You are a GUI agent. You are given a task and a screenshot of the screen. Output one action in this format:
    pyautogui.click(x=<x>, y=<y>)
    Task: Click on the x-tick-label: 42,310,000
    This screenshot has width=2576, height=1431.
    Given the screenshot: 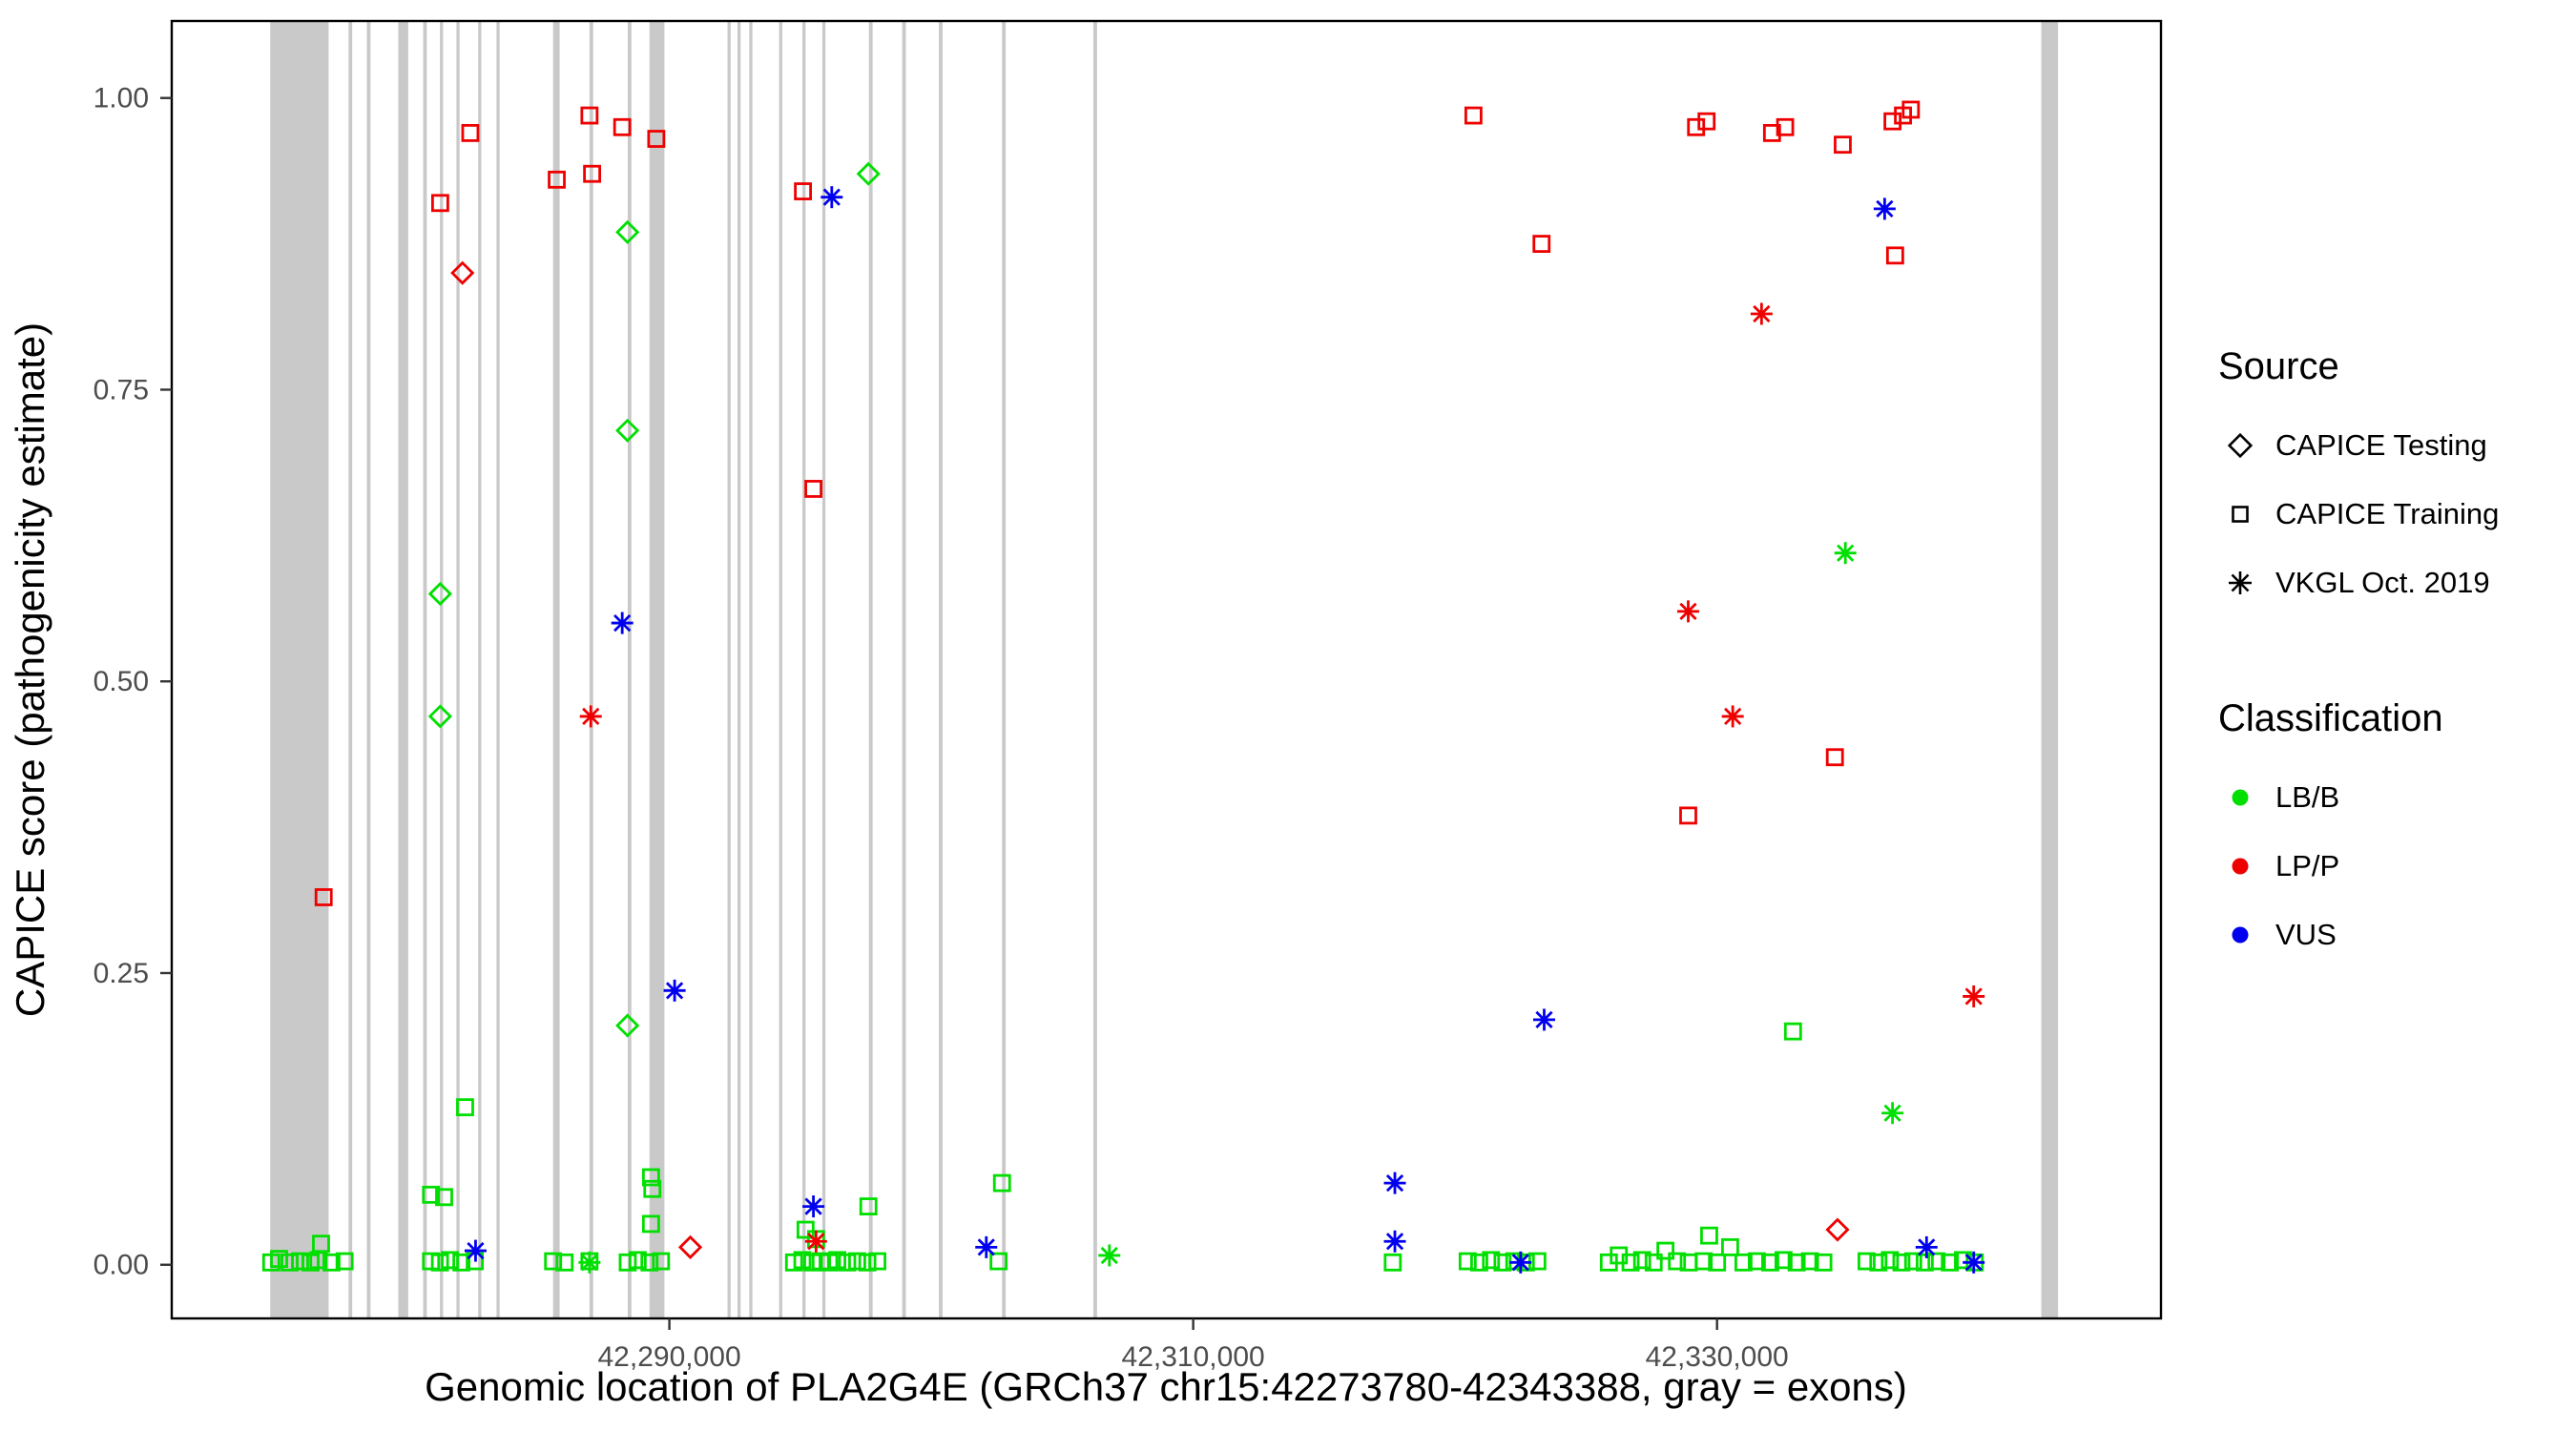 What is the action you would take?
    pyautogui.click(x=1193, y=1357)
    